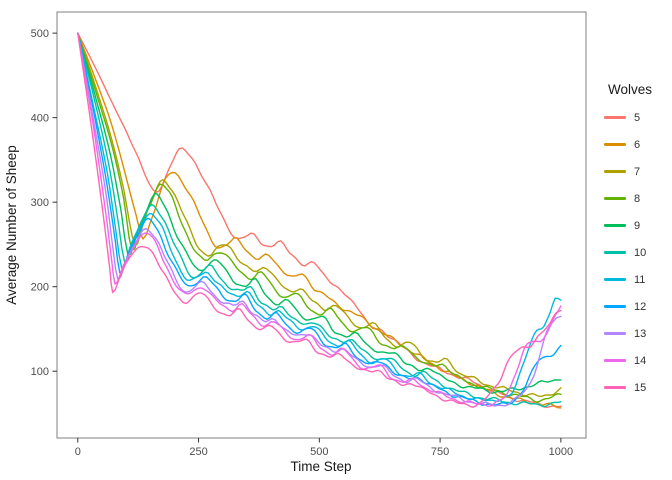  What do you see at coordinates (40, 203) in the screenshot?
I see `y-tick-label-300: 300` at bounding box center [40, 203].